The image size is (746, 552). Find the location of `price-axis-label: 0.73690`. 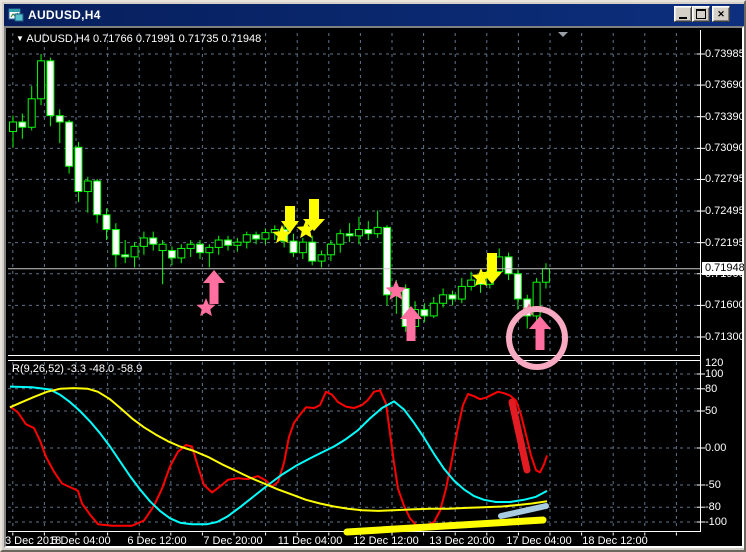

price-axis-label: 0.73690 is located at coordinates (725, 85).